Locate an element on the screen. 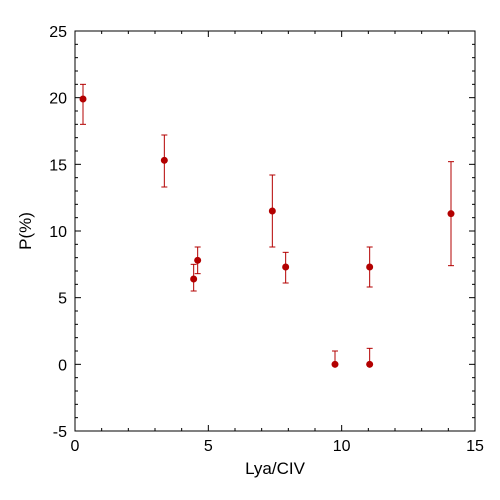 This screenshot has width=500, height=500. y-tick-label: 25 is located at coordinates (58, 32).